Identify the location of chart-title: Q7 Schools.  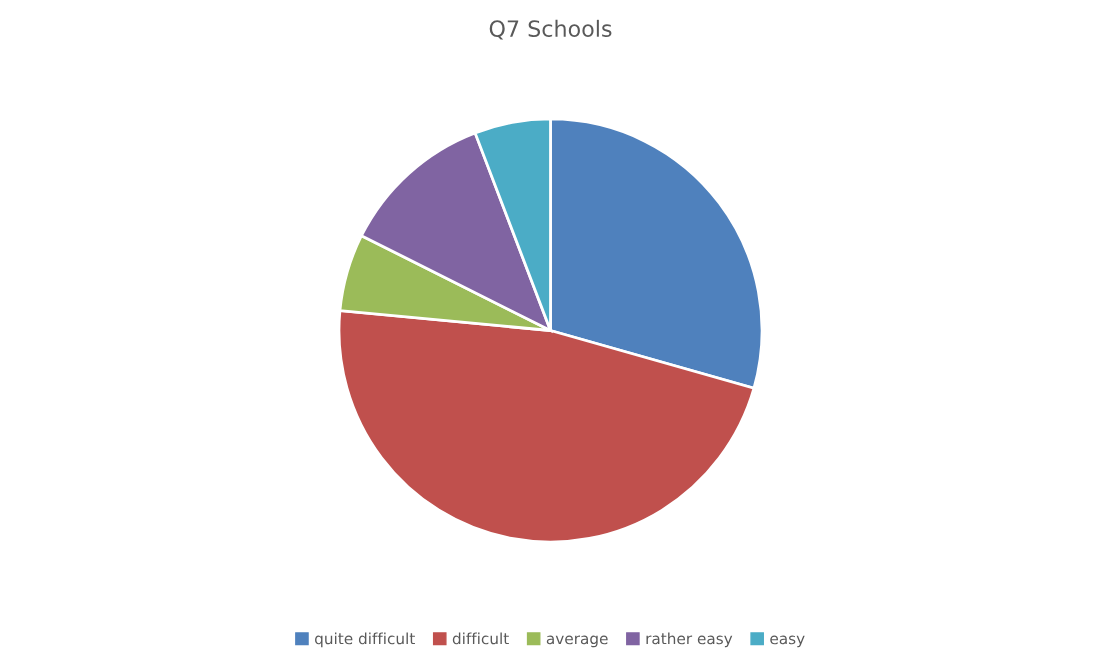
(550, 29).